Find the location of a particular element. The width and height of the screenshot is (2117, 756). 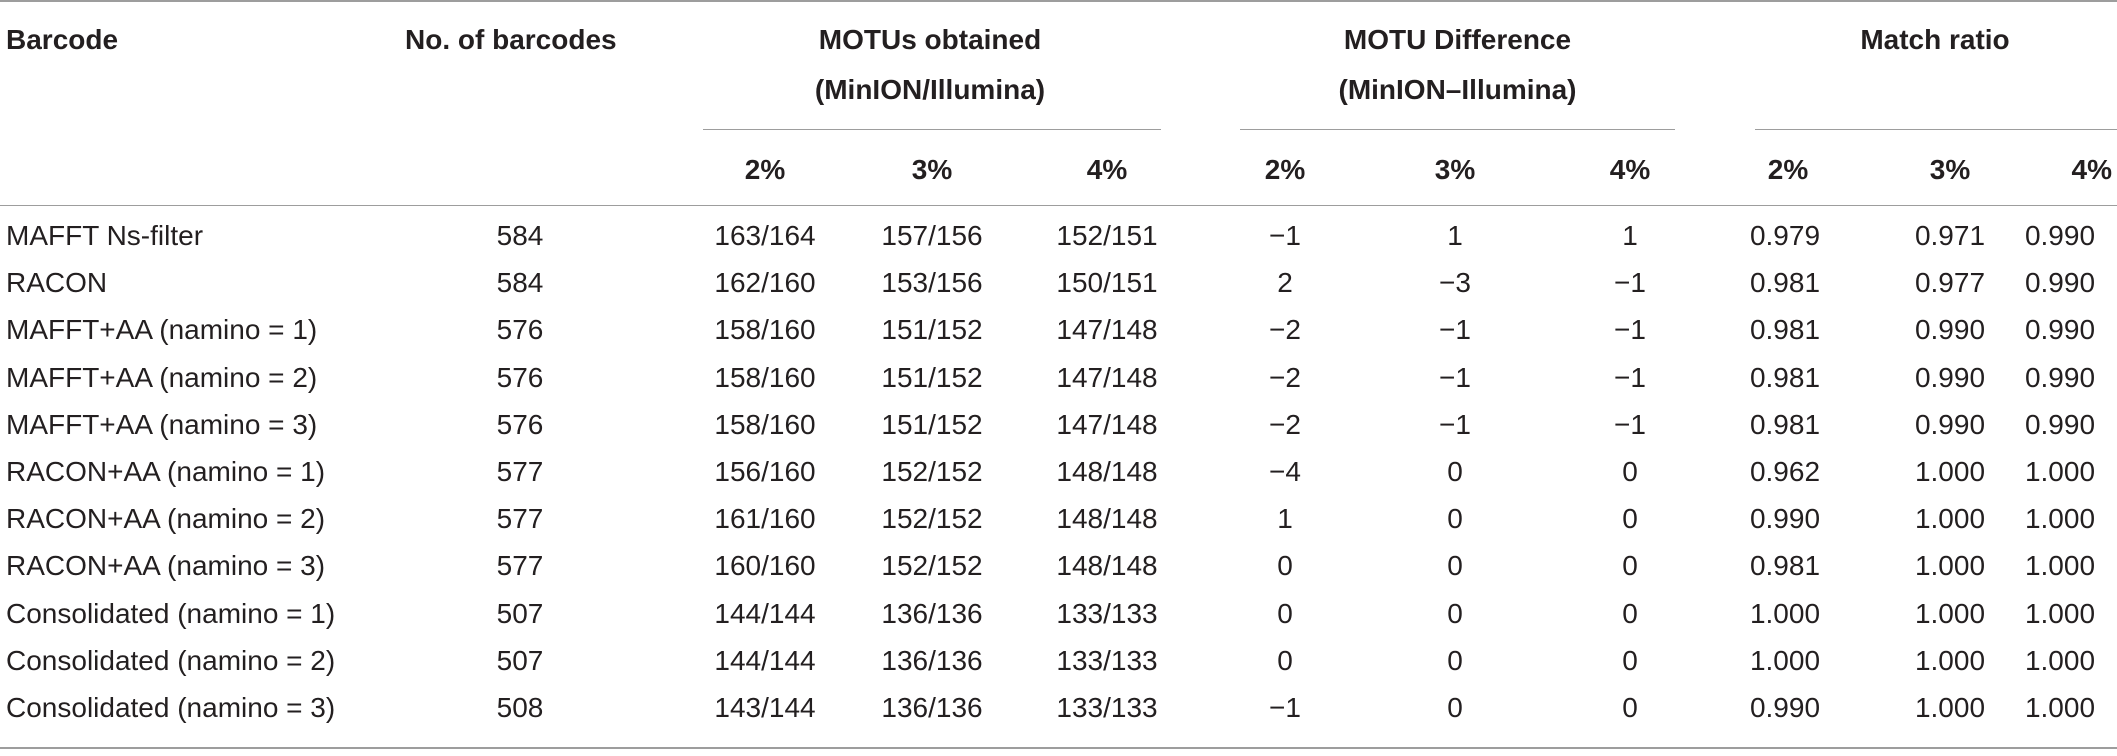

row-label: RACON+AA (namino = 3) is located at coordinates (166, 566).